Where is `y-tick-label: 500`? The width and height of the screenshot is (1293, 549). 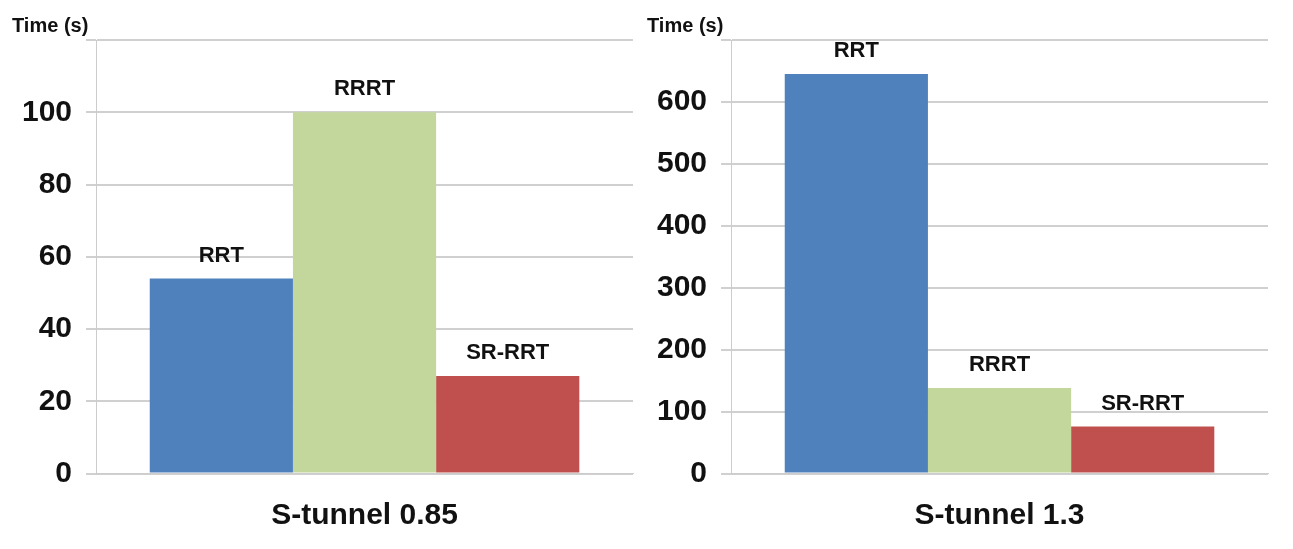
y-tick-label: 500 is located at coordinates (682, 162).